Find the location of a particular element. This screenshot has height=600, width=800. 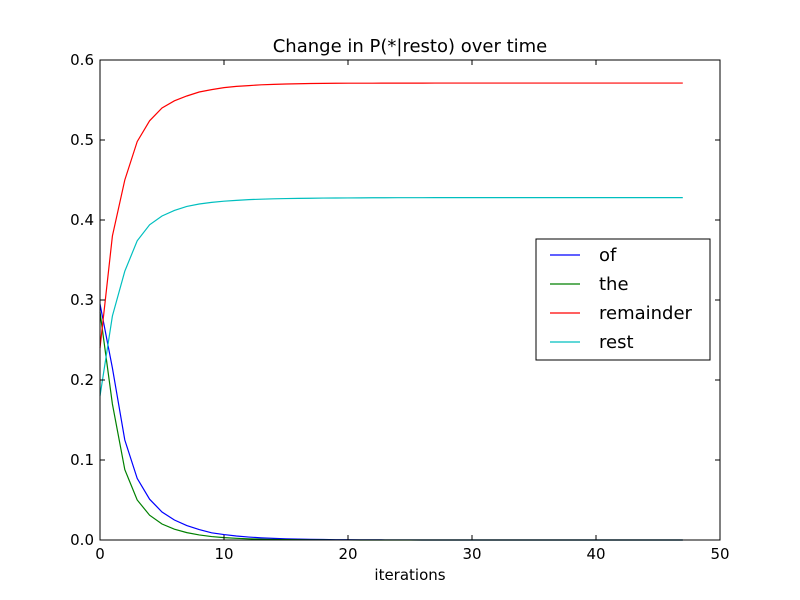

legend: of the remainder rest is located at coordinates (623, 299).